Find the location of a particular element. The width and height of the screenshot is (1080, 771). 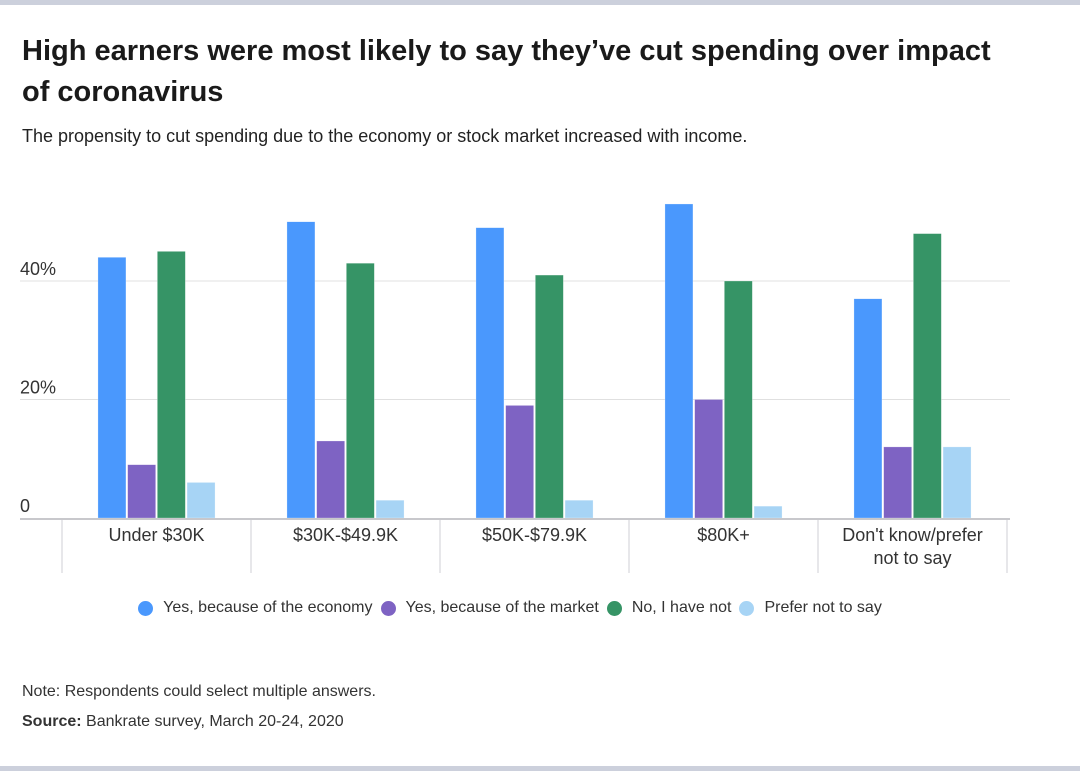

x-tick-label-line: not to say is located at coordinates (912, 558).